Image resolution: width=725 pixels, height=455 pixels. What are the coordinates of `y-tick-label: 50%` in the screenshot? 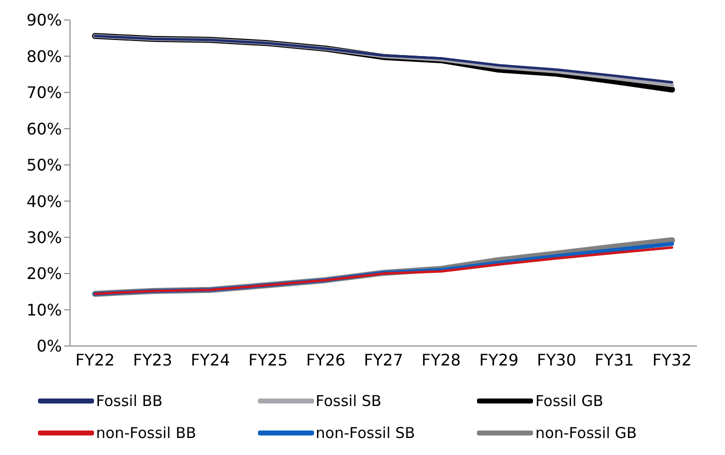 It's located at (44, 165).